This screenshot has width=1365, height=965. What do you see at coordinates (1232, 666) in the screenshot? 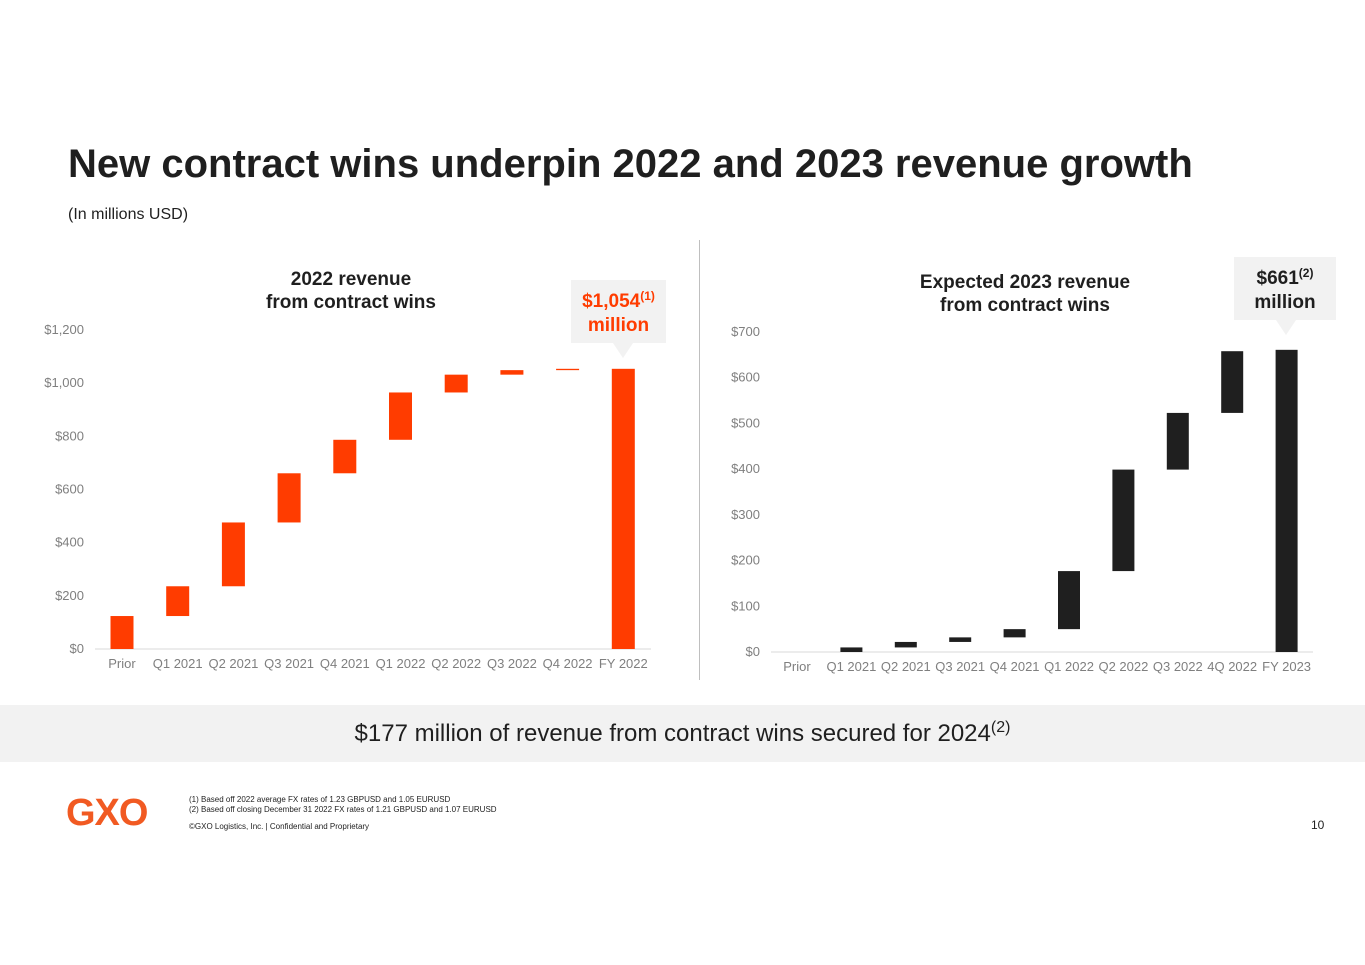
I see `x-tick-label: 4Q 2022` at bounding box center [1232, 666].